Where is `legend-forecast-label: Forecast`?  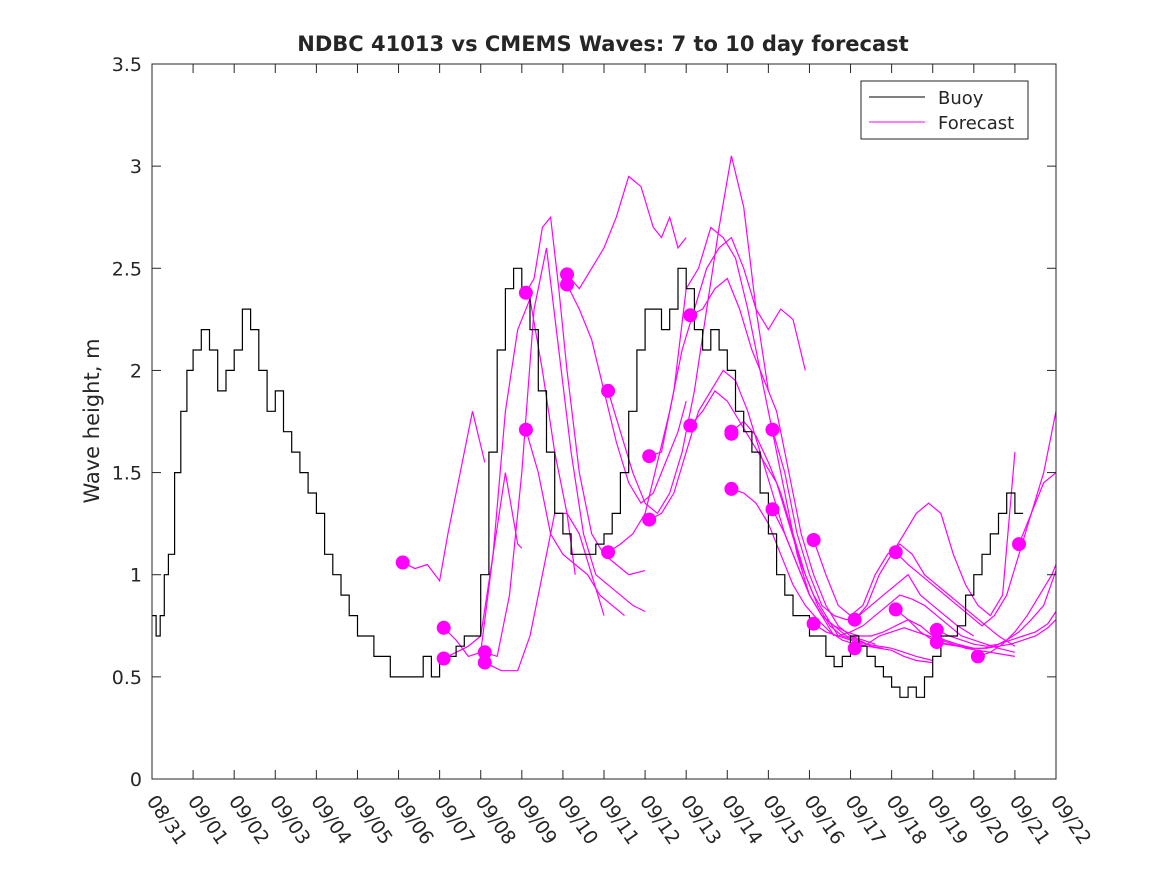 legend-forecast-label: Forecast is located at coordinates (976, 123).